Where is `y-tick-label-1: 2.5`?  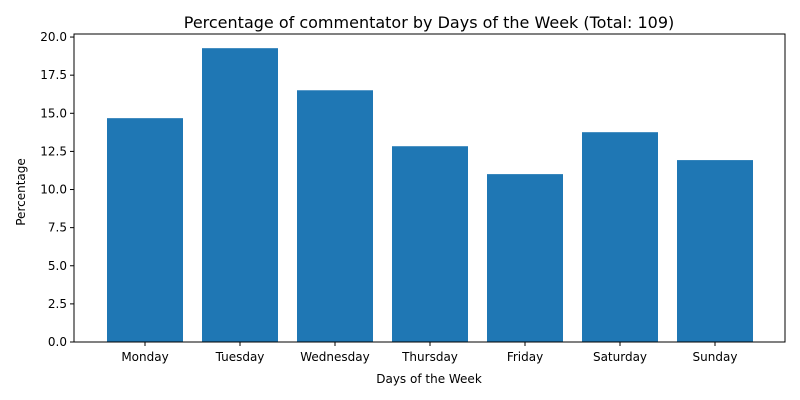 y-tick-label-1: 2.5 is located at coordinates (57, 304).